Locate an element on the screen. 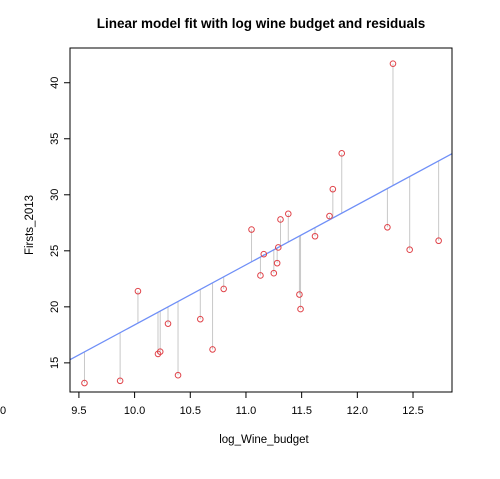 The width and height of the screenshot is (500, 479). x-tick-label: 10.0 is located at coordinates (134, 411).